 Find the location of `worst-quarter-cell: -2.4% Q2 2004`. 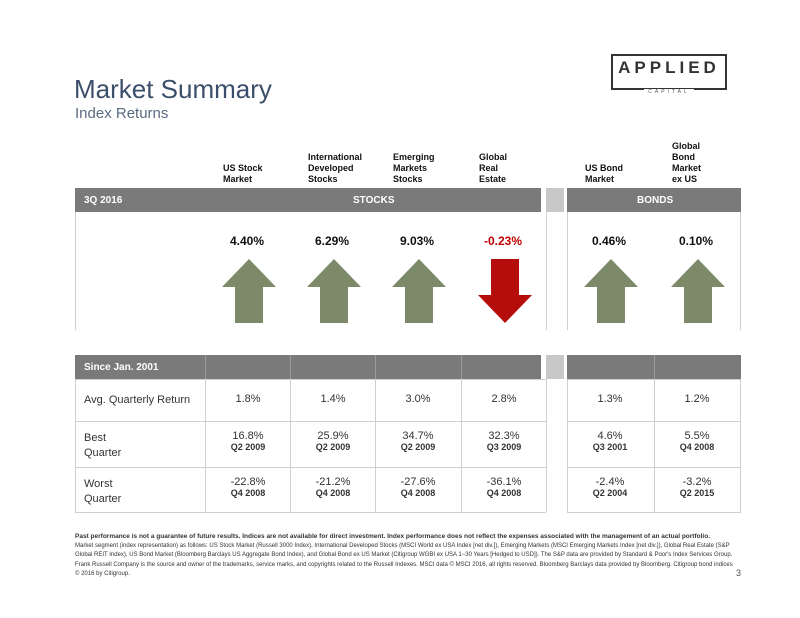

worst-quarter-cell: -2.4% Q2 2004 is located at coordinates (610, 487).